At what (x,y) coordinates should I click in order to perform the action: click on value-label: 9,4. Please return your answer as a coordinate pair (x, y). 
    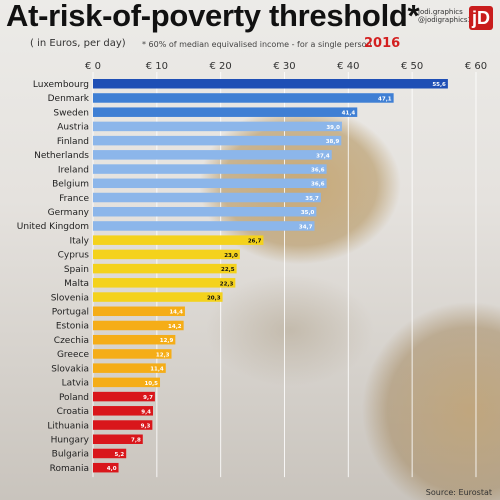
    Looking at the image, I should click on (146, 412).